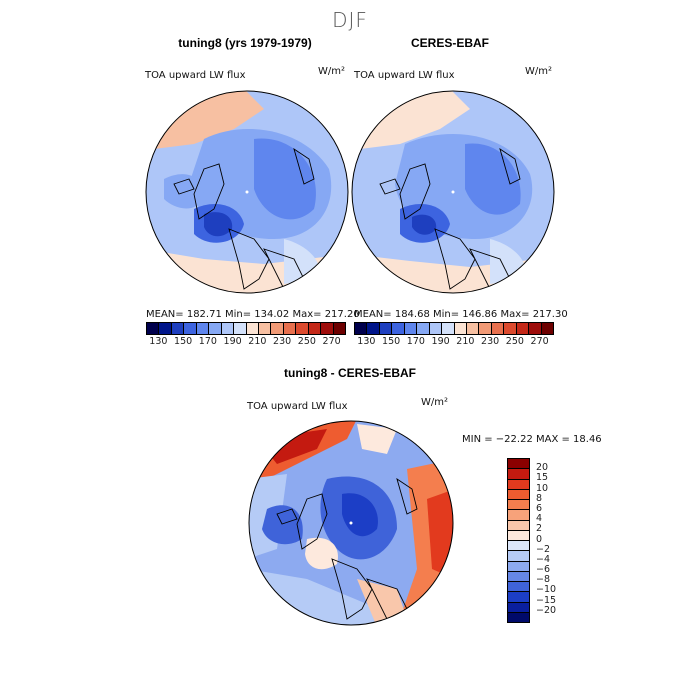 The height and width of the screenshot is (700, 700). Describe the element at coordinates (350, 20) in the screenshot. I see `figure-title: DJF` at that location.